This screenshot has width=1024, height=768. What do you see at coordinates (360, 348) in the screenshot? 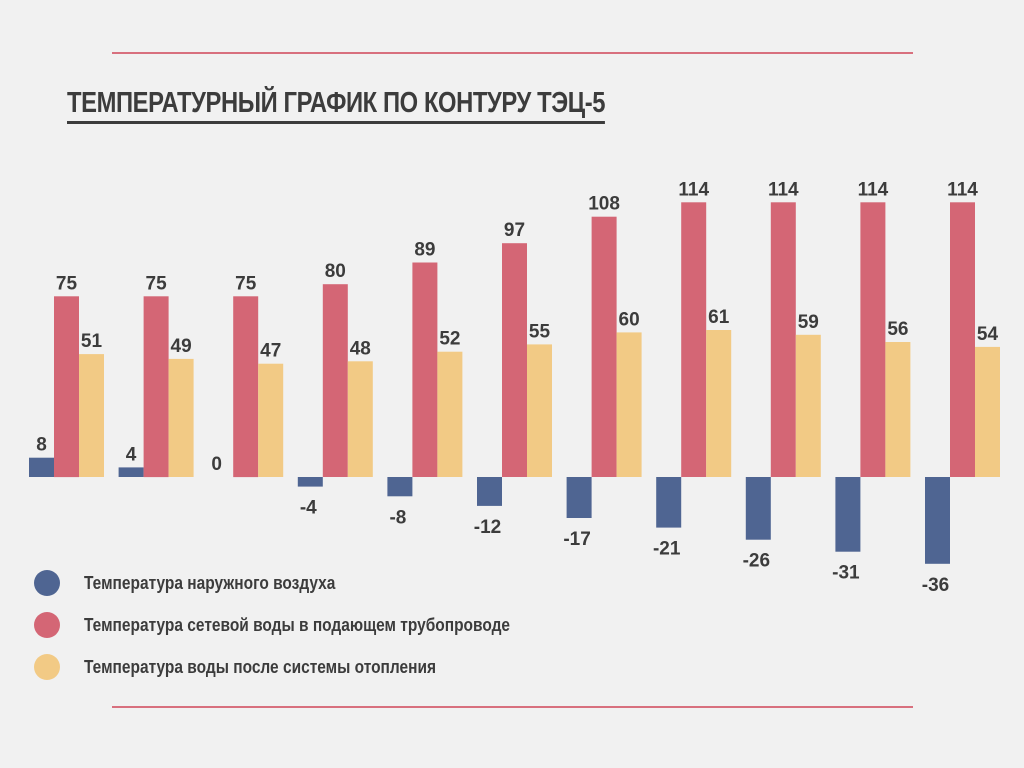
I see `data-label-return-4: 48` at bounding box center [360, 348].